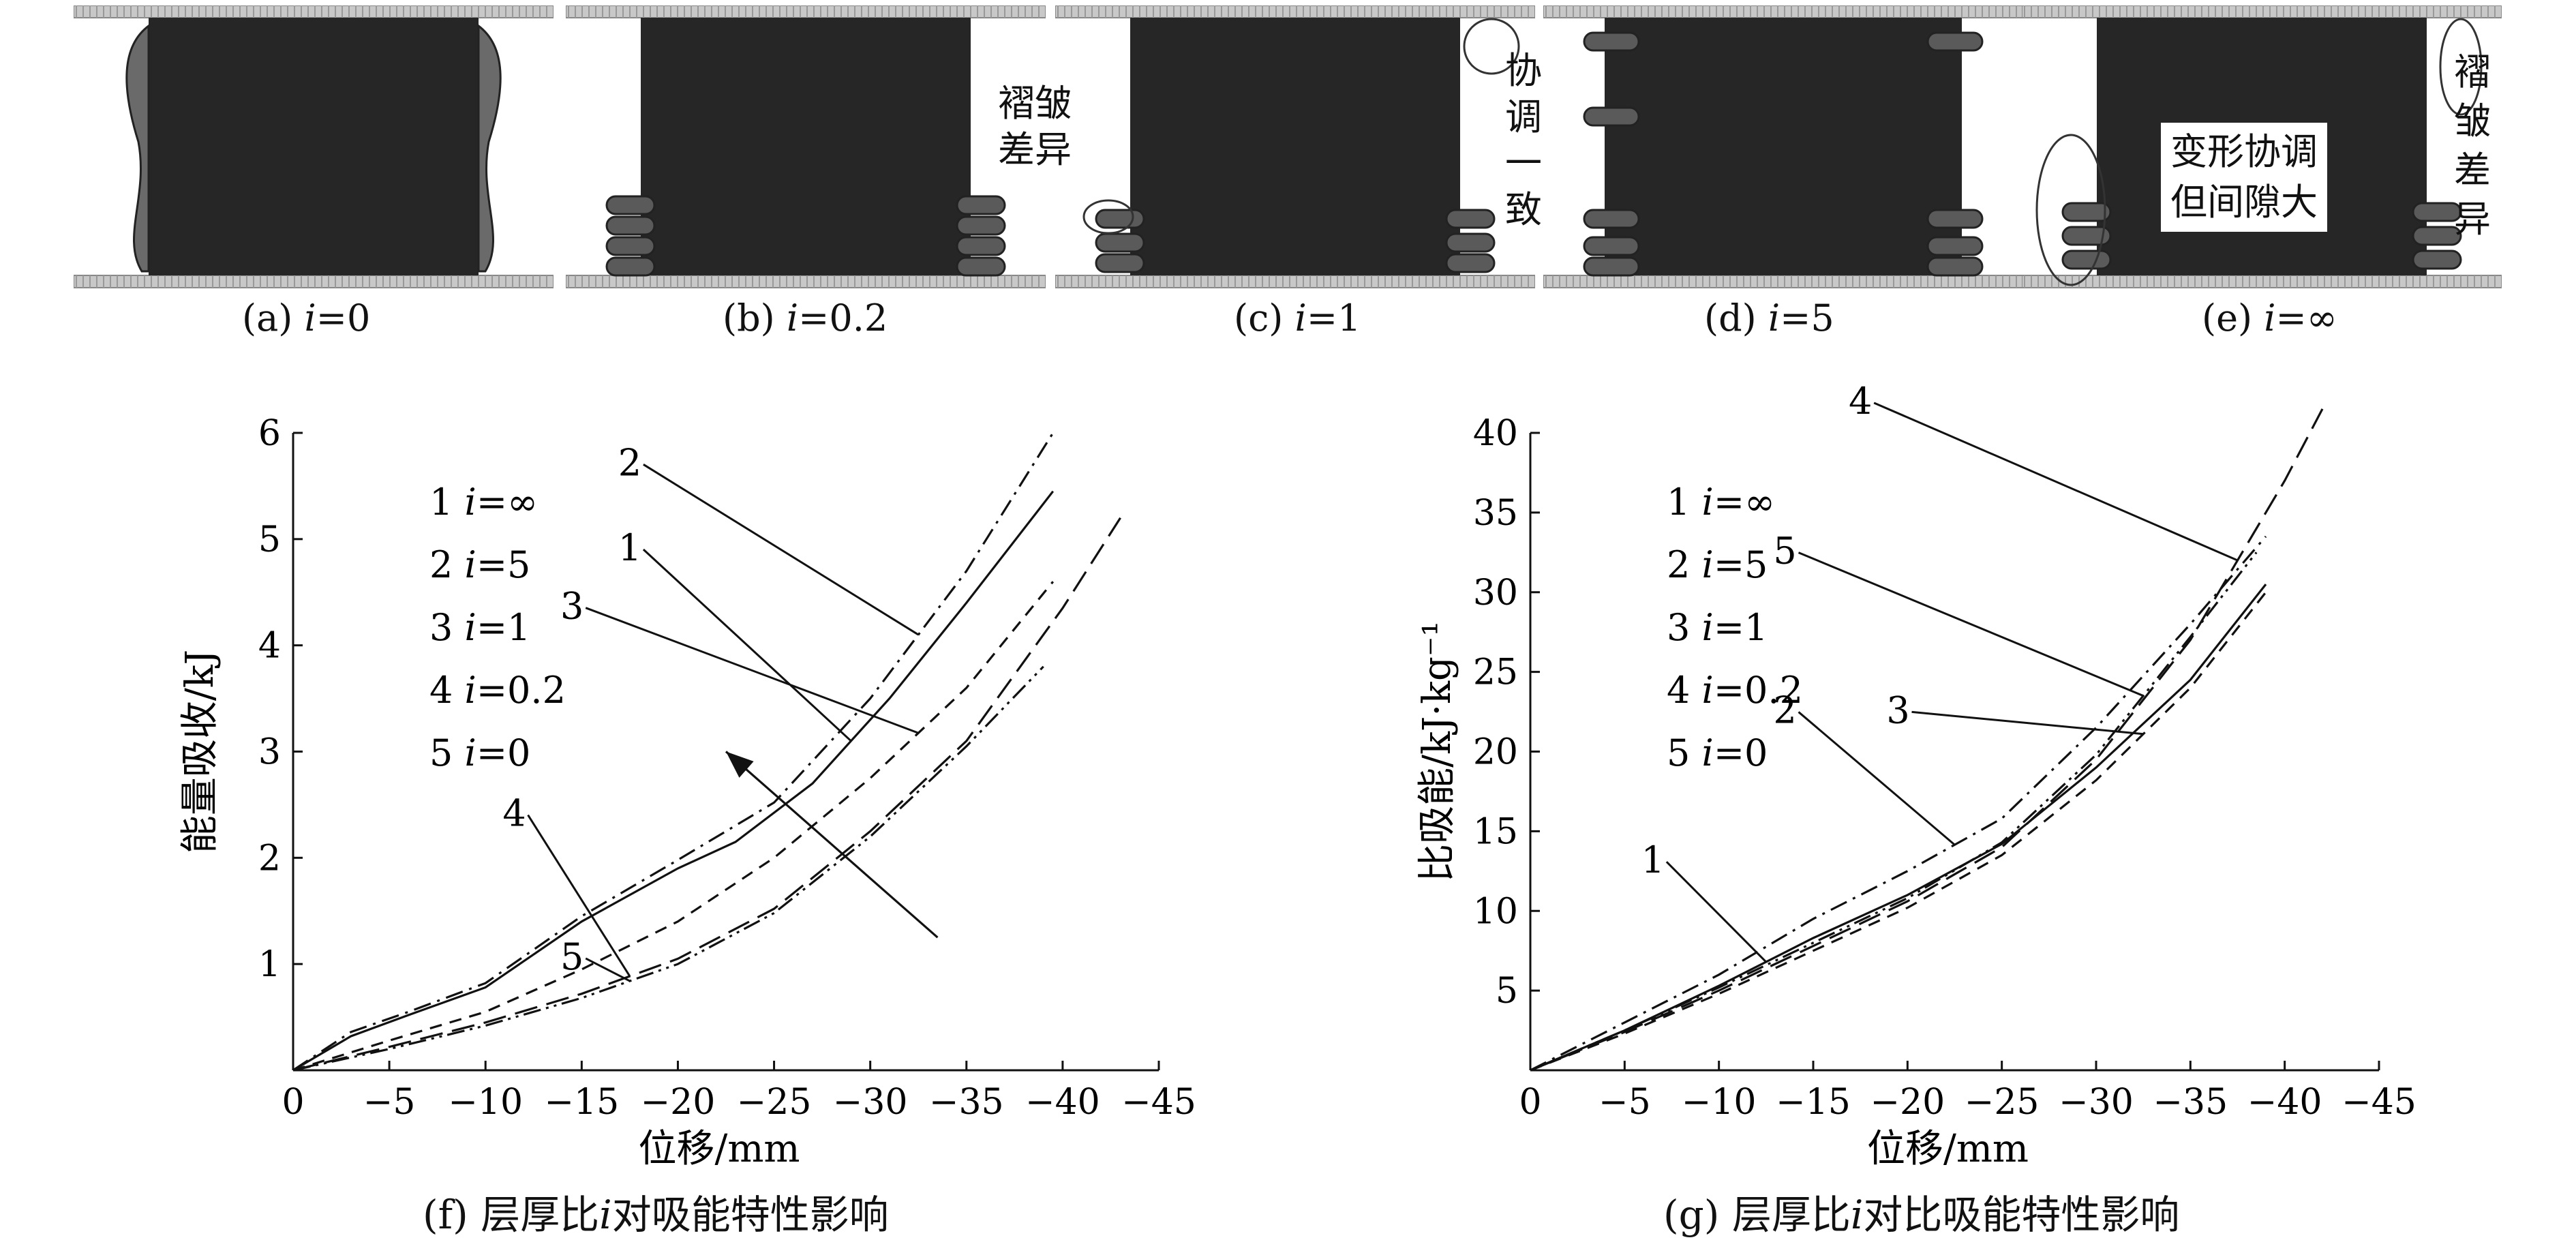 This screenshot has height=1240, width=2576. Describe the element at coordinates (1437, 751) in the screenshot. I see `y-axis-label: 比吸能/kJ·kg⁻¹` at that location.